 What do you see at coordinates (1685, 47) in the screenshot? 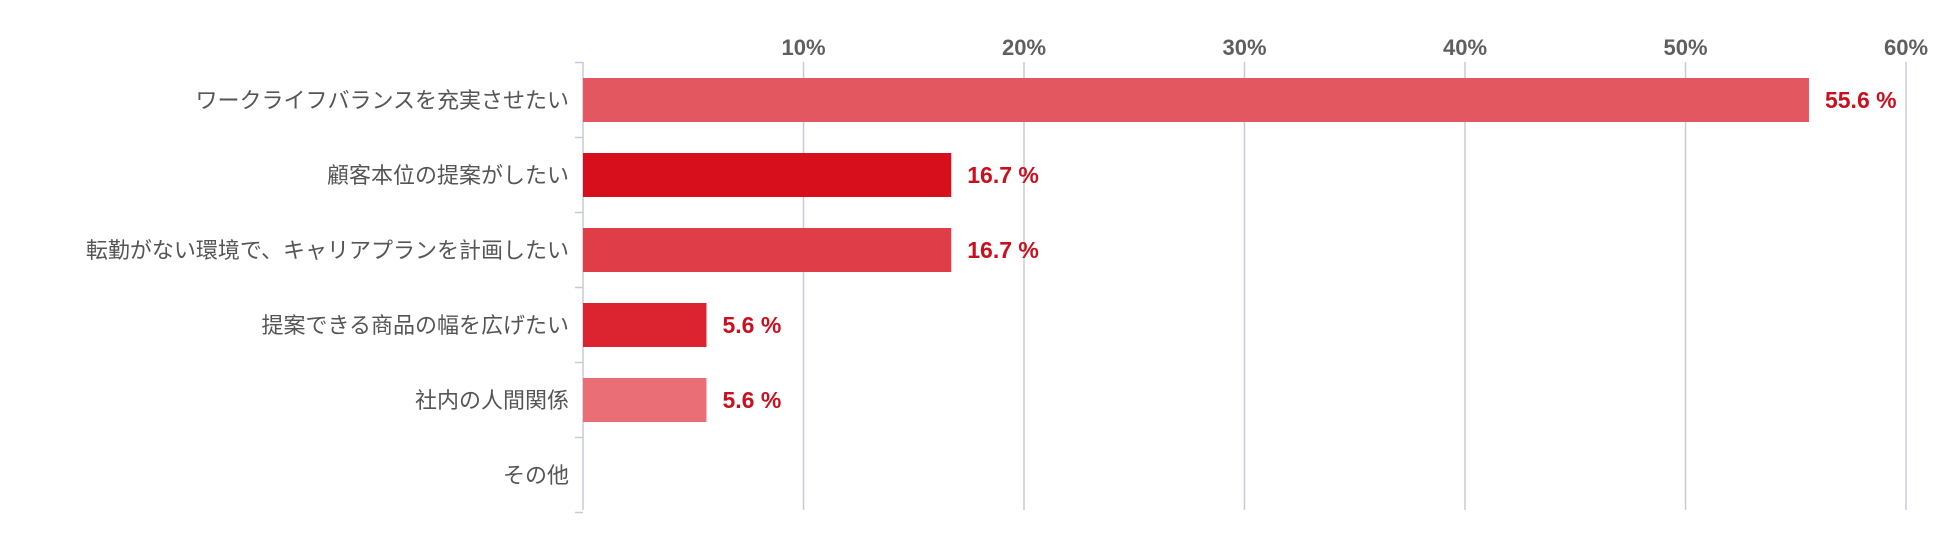
I see `x-tick-label: 50%` at bounding box center [1685, 47].